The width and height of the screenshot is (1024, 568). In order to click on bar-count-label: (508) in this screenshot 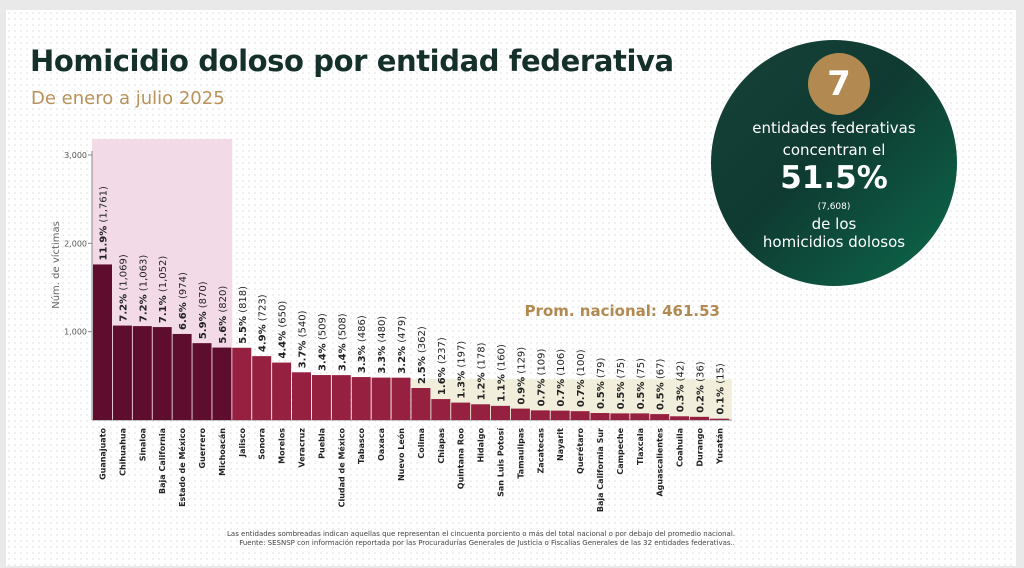, I will do `click(342, 328)`.